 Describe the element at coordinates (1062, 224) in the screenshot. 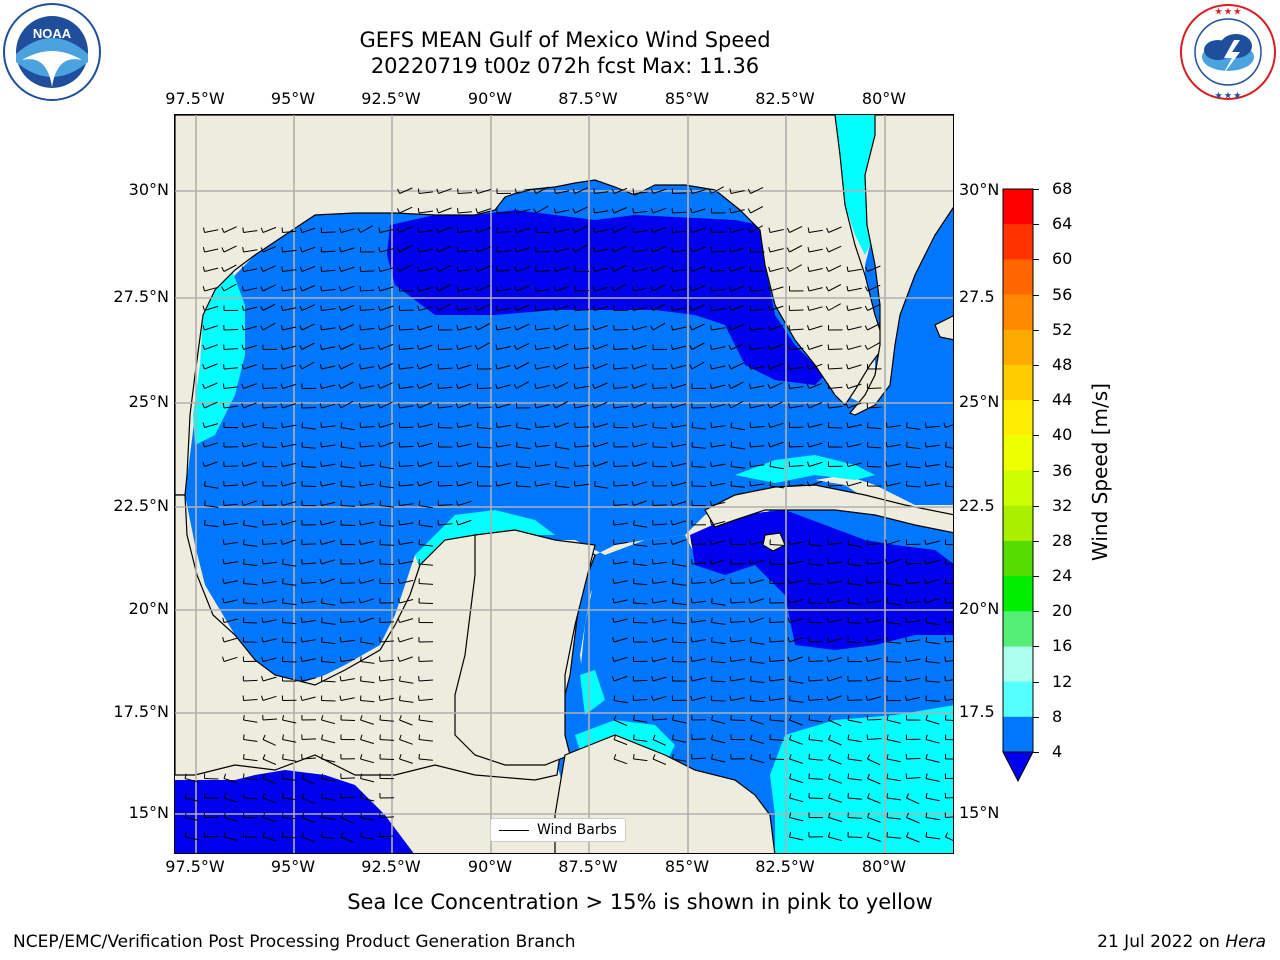

I see `colorbar-tick-label: 64` at that location.